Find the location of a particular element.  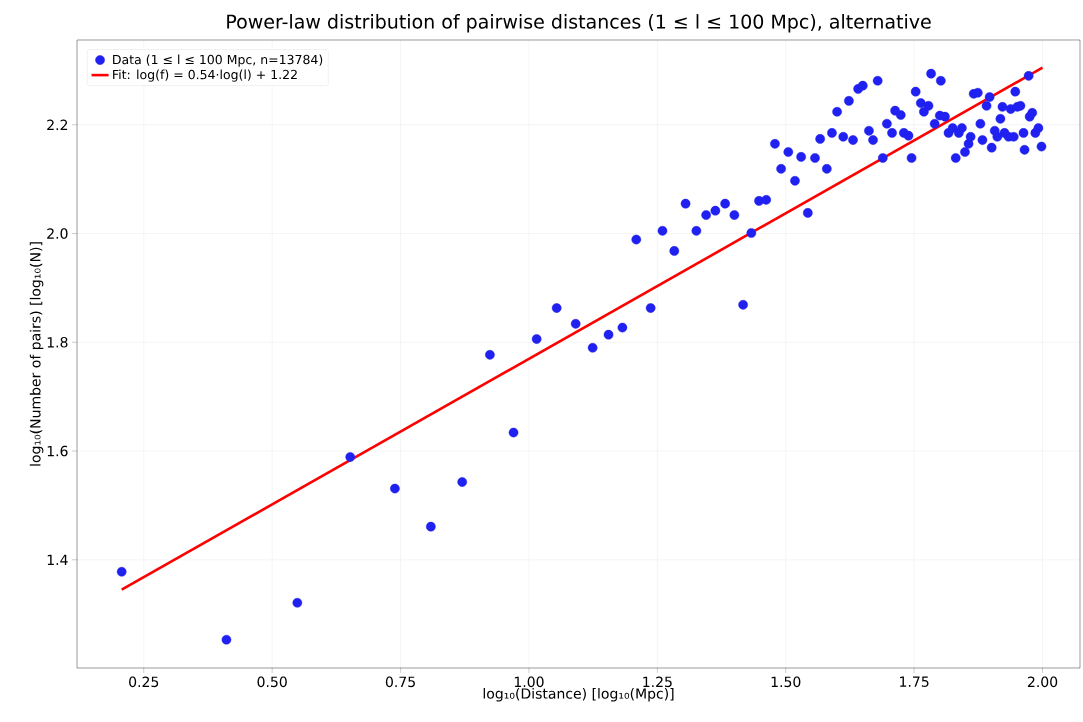

y-tick-label: 1.8 is located at coordinates (57, 342).